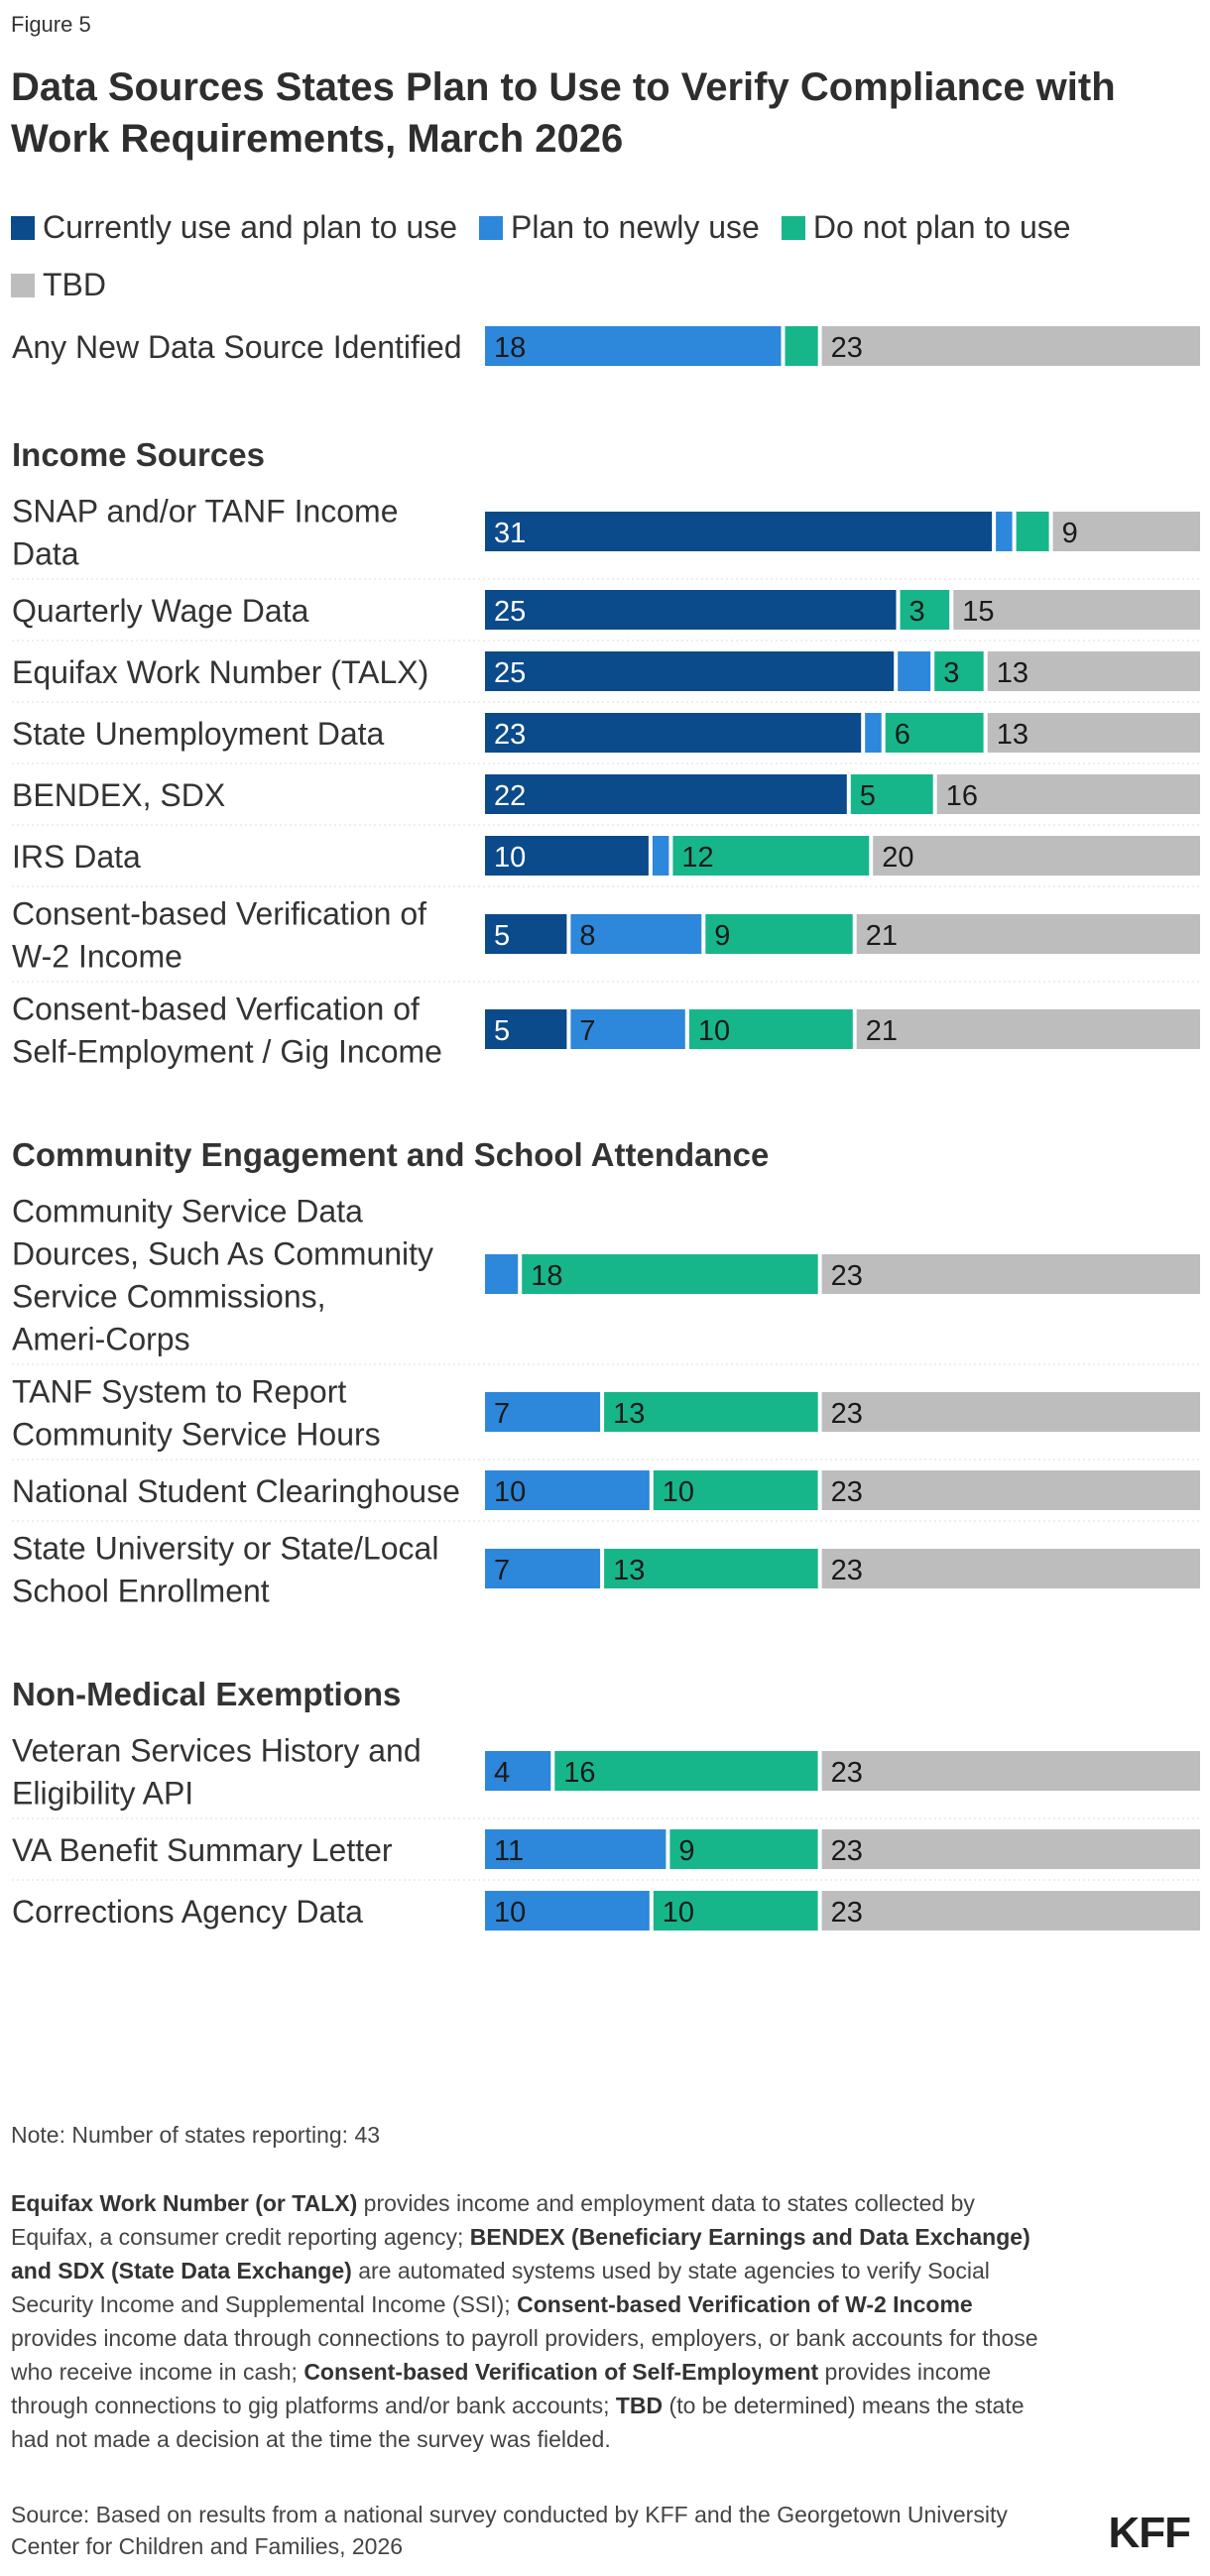  I want to click on row-label-line: VA Benefit Summary Letter, so click(202, 1850).